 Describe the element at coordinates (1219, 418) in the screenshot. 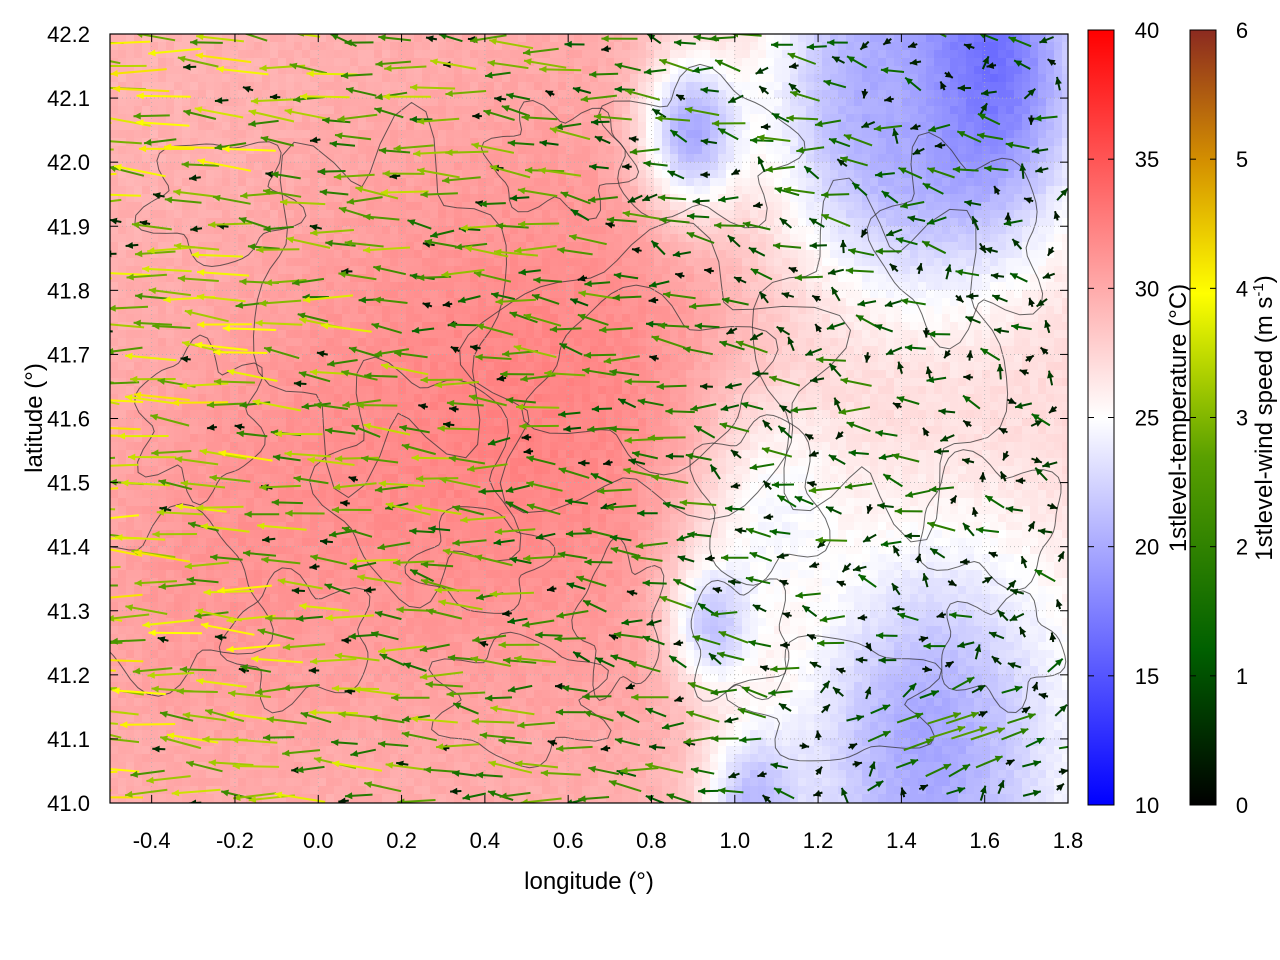

I see `wind-speed-colorbar-ticks: 0 1 2 3 4 5 6` at that location.